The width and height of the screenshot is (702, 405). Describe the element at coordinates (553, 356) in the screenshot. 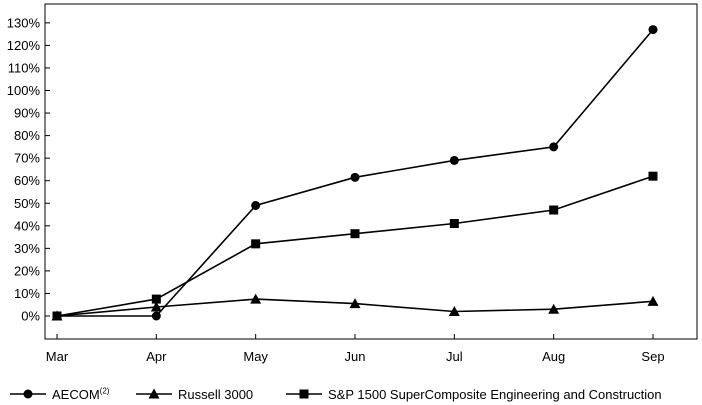

I see `x-tick-label: Aug` at that location.